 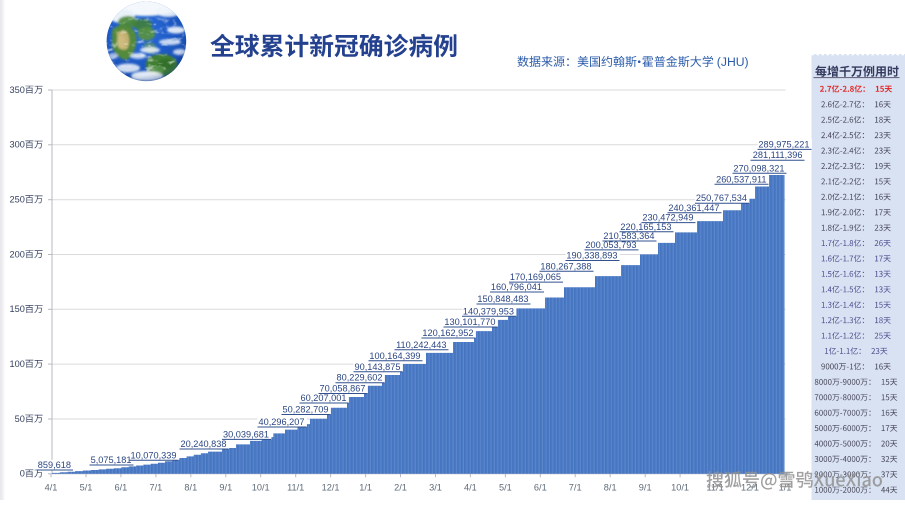 I want to click on svg-text: 210,583,364, so click(x=628, y=236).